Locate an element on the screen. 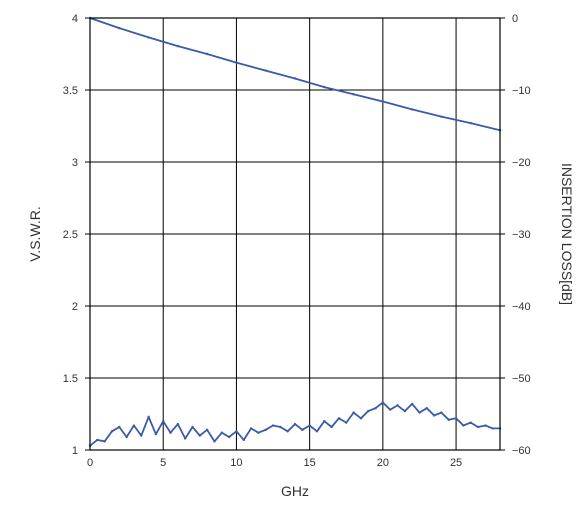 The width and height of the screenshot is (584, 506). y-right-tick-label: 0 is located at coordinates (515, 19).